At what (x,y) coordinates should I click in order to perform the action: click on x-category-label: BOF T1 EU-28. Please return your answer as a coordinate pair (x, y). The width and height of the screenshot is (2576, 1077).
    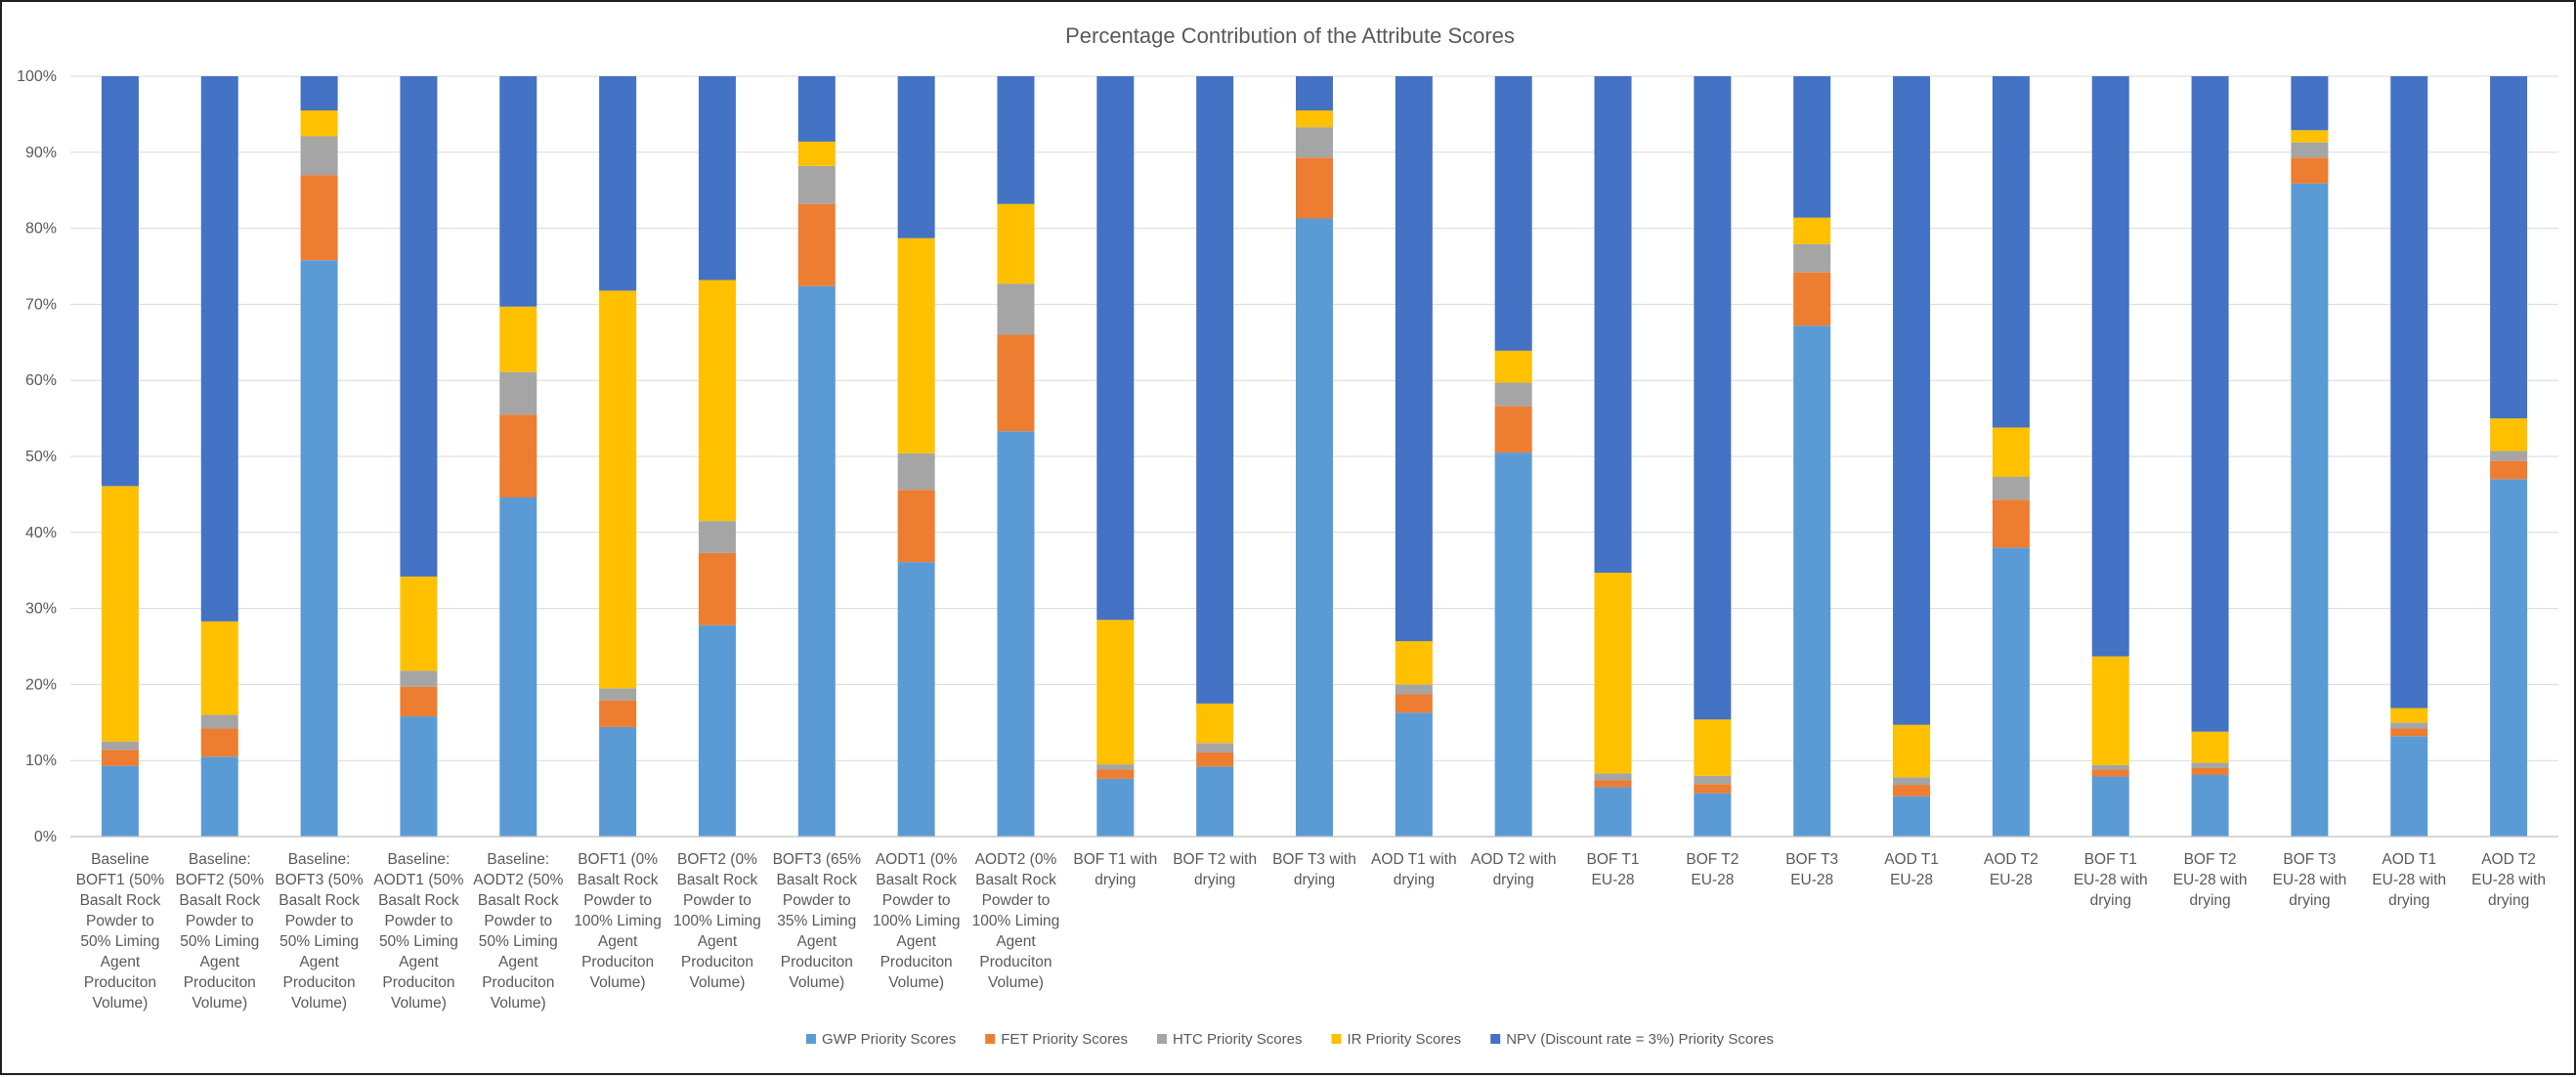
    Looking at the image, I should click on (1613, 869).